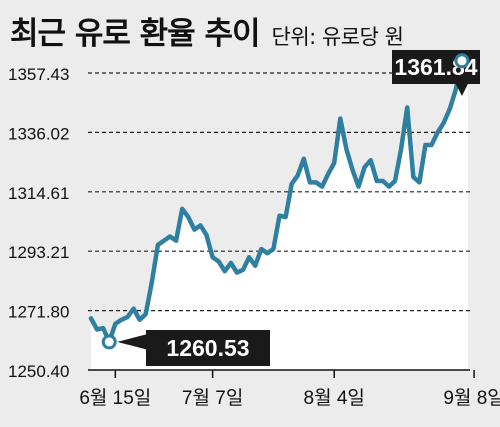  Describe the element at coordinates (337, 37) in the screenshot. I see `chart-unit-label: 단위: 유로당 원` at that location.